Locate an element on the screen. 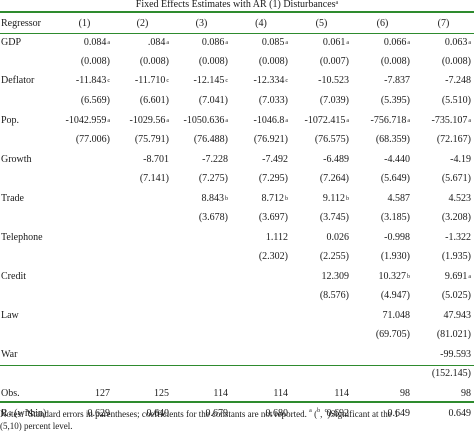 This screenshot has height=433, width=474. table-cell: -10.523 is located at coordinates (321, 80).